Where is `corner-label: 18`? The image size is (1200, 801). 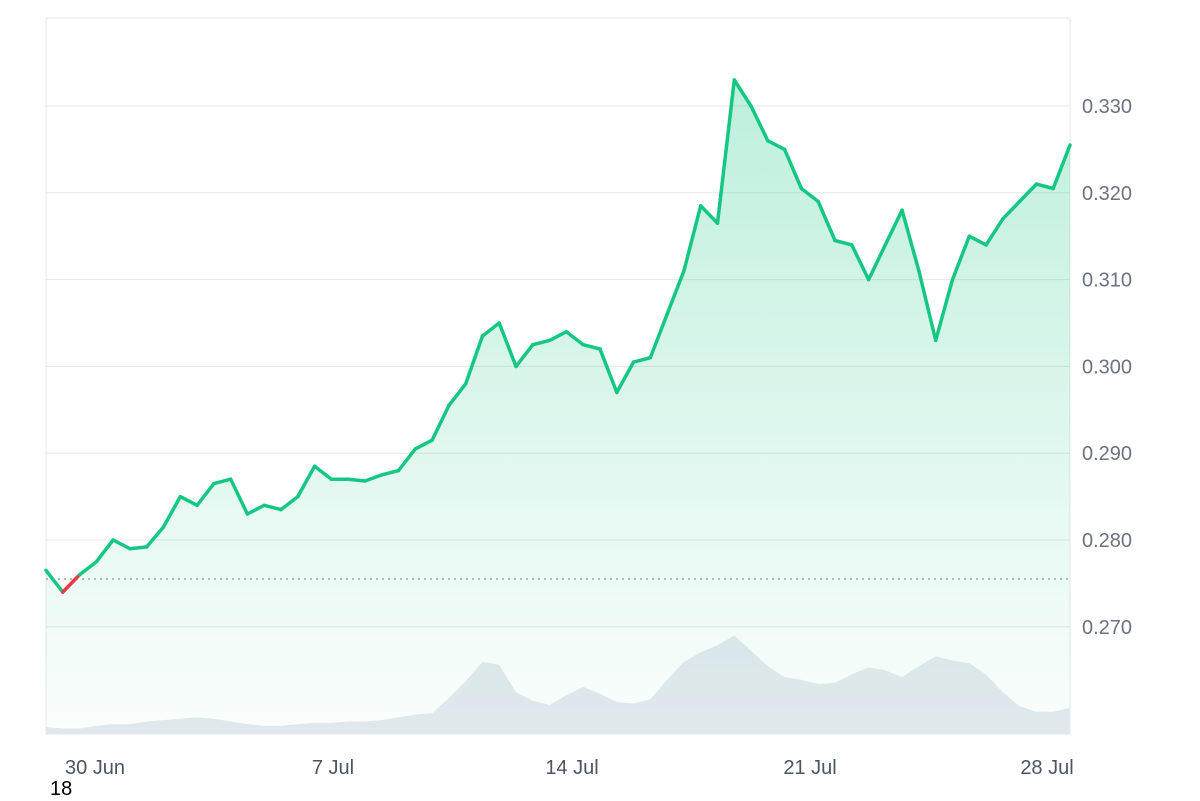 corner-label: 18 is located at coordinates (61, 789).